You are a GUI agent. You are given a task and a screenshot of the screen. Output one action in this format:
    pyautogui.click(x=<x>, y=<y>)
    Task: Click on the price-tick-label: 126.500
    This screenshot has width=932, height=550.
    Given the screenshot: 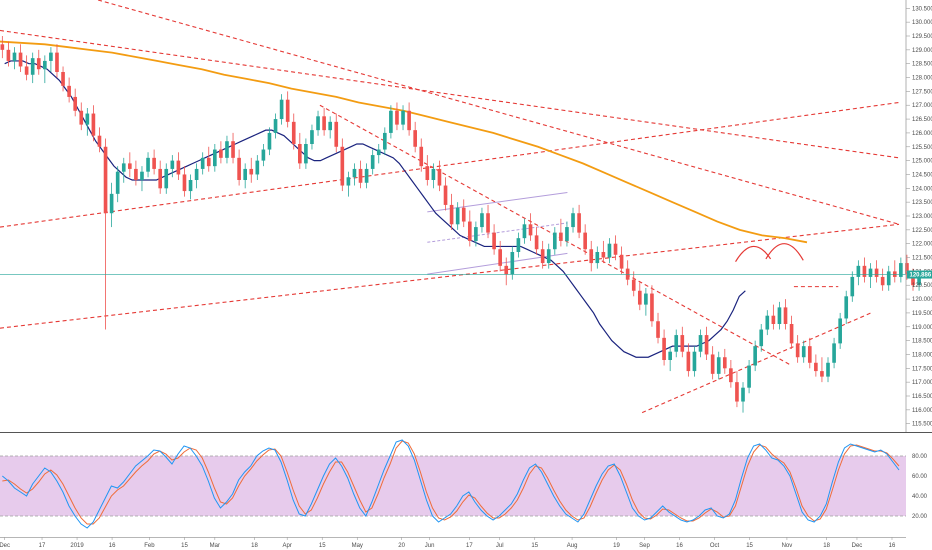 What is the action you would take?
    pyautogui.click(x=922, y=120)
    